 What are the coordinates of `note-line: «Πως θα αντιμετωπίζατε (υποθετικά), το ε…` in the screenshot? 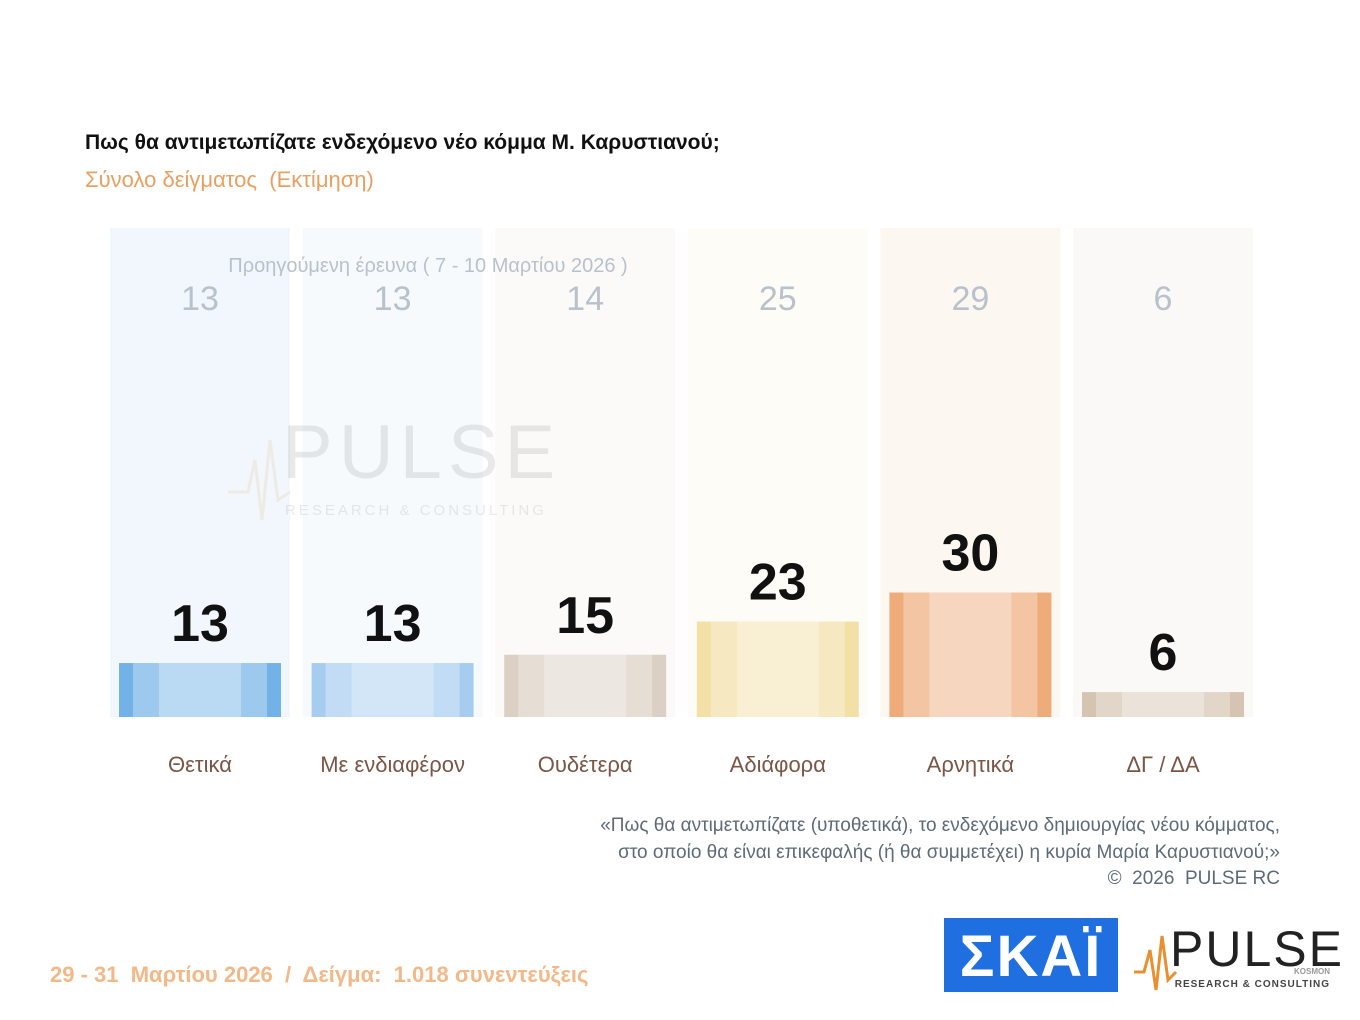 It's located at (940, 825).